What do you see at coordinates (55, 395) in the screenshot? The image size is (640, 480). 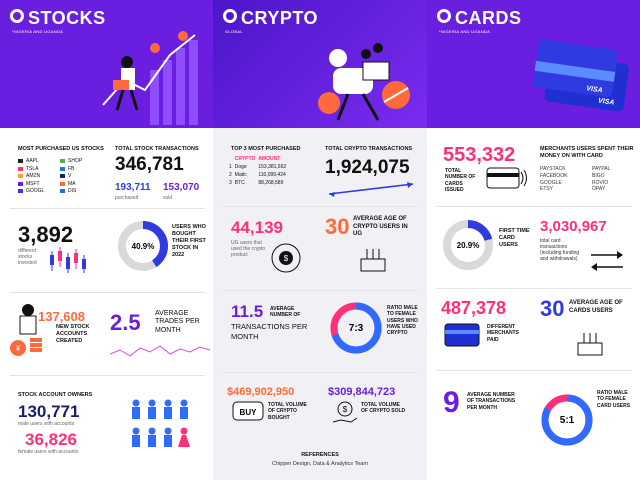 I see `owners-heading: STOCK ACCOUNT OWNERS` at bounding box center [55, 395].